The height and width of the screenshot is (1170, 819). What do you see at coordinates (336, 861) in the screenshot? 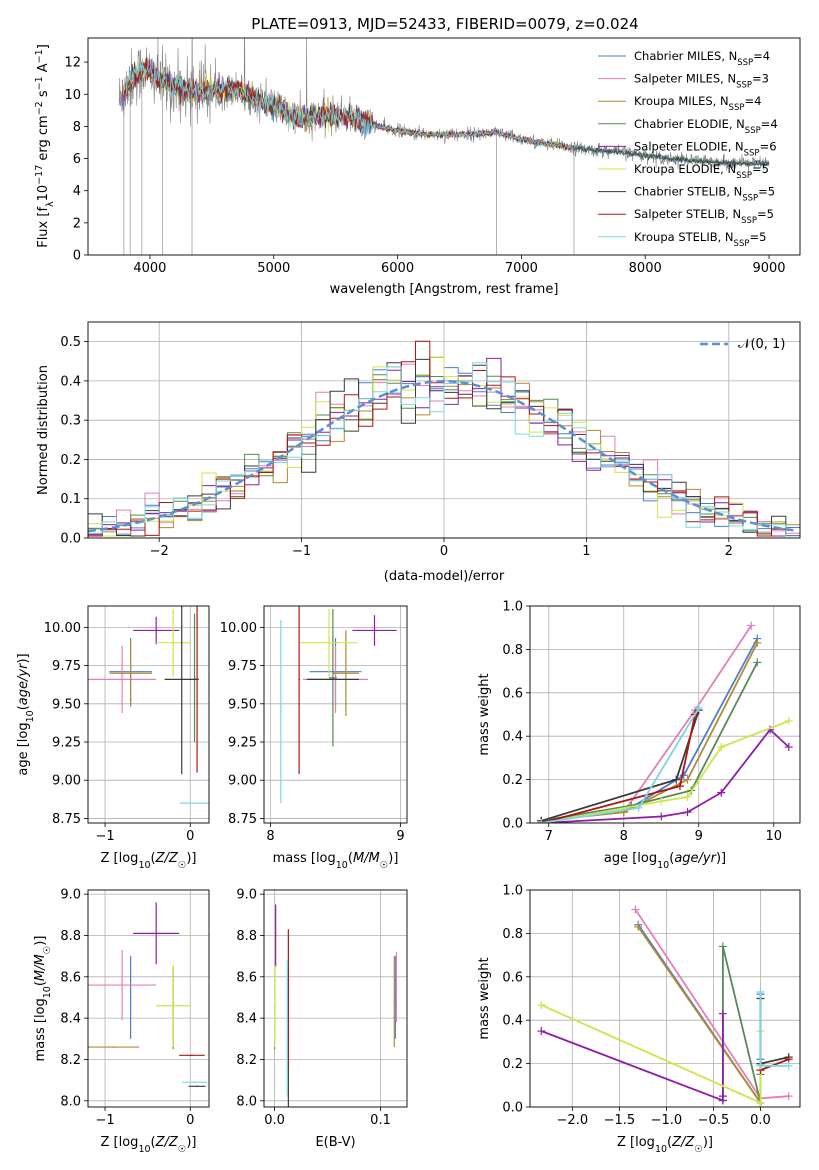
I see `x-axis-label: mass [log10(M/M☉)]` at bounding box center [336, 861].